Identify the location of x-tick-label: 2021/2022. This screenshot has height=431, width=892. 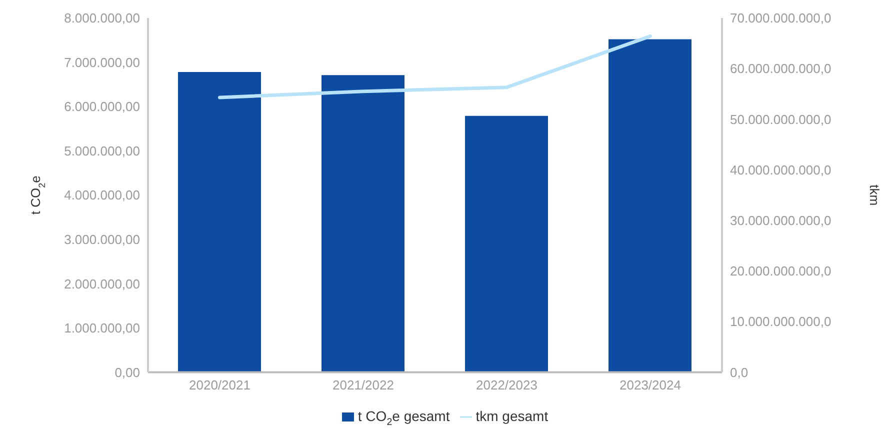
(363, 384).